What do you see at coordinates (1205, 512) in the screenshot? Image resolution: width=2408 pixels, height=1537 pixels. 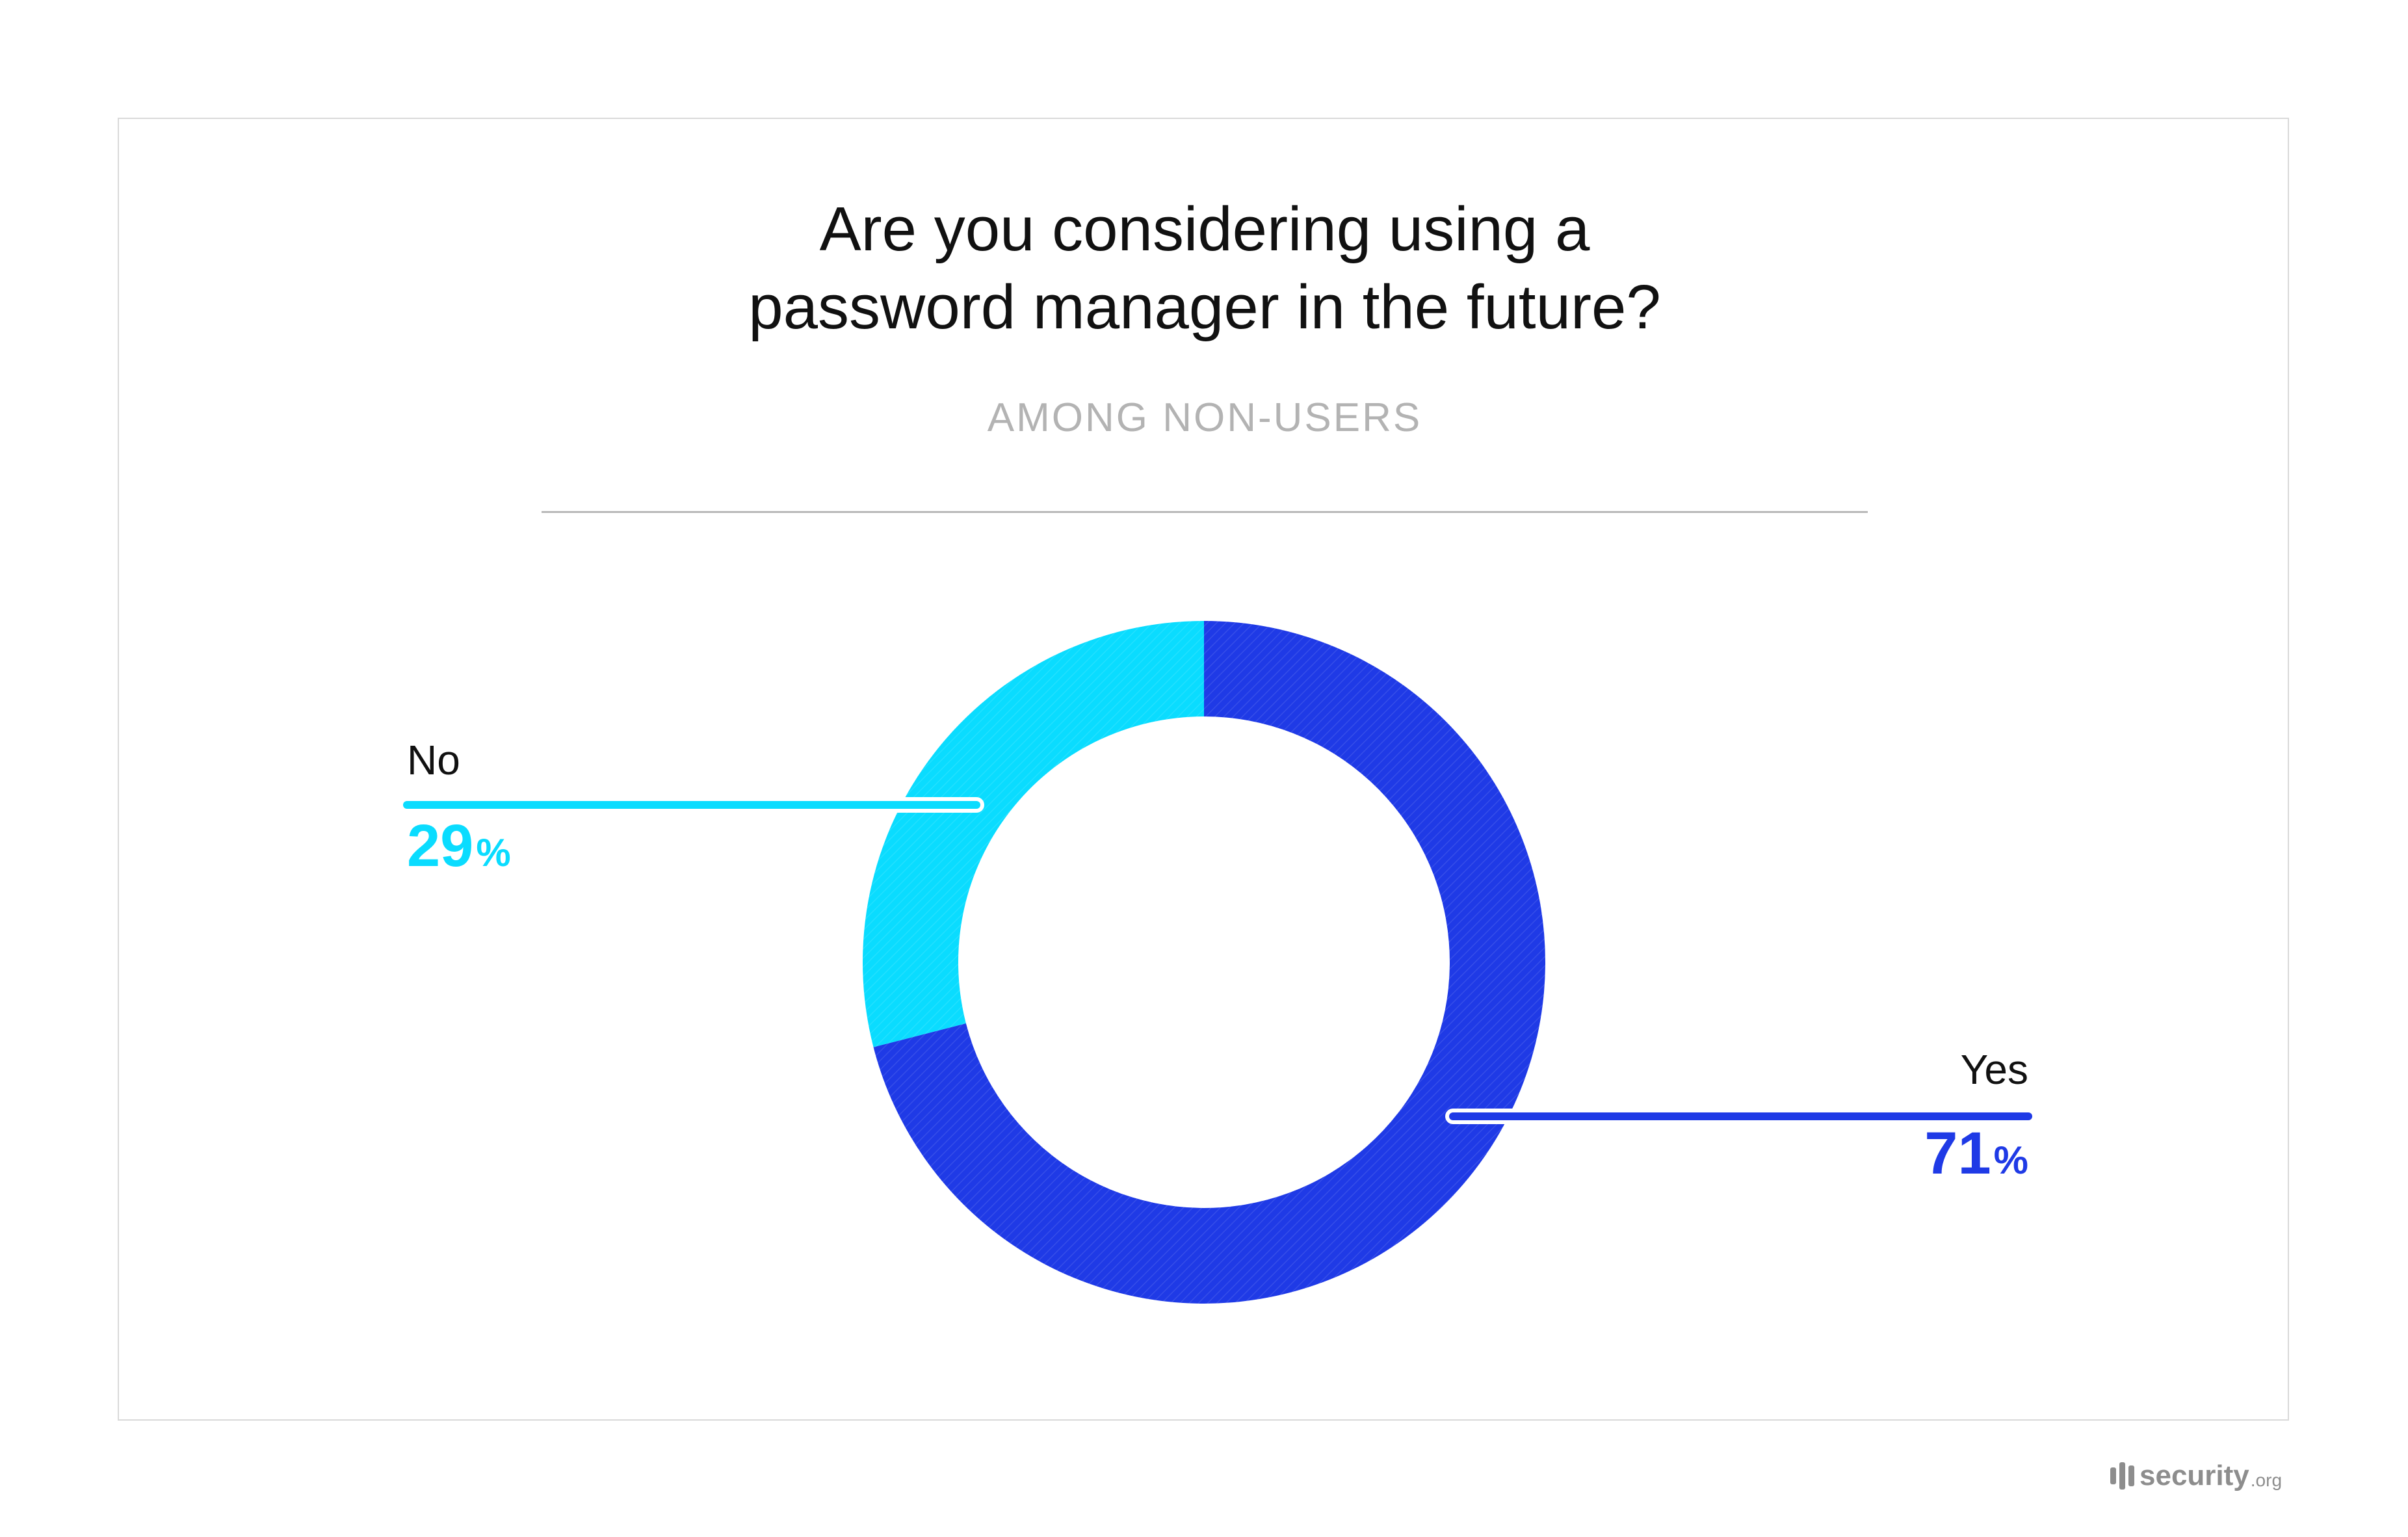 I see `title-divider` at bounding box center [1205, 512].